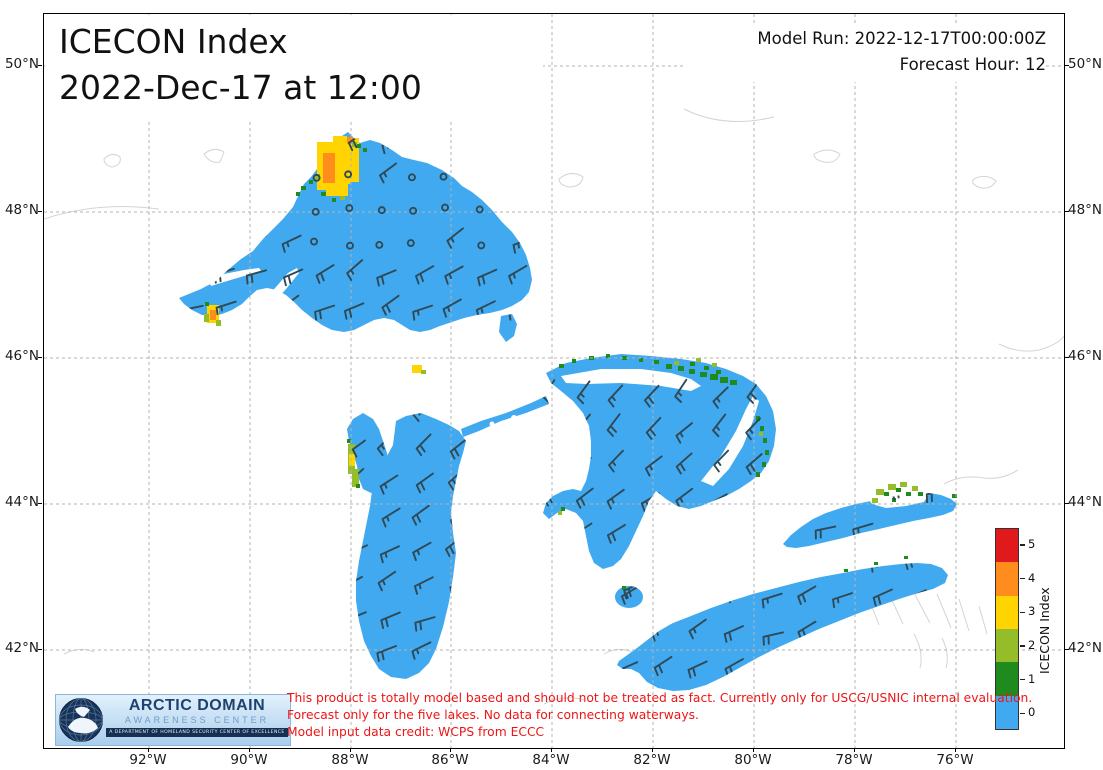 The width and height of the screenshot is (1103, 770). I want to click on disclaimer-line: Model input data credit: WCPS from ECCC, so click(416, 732).